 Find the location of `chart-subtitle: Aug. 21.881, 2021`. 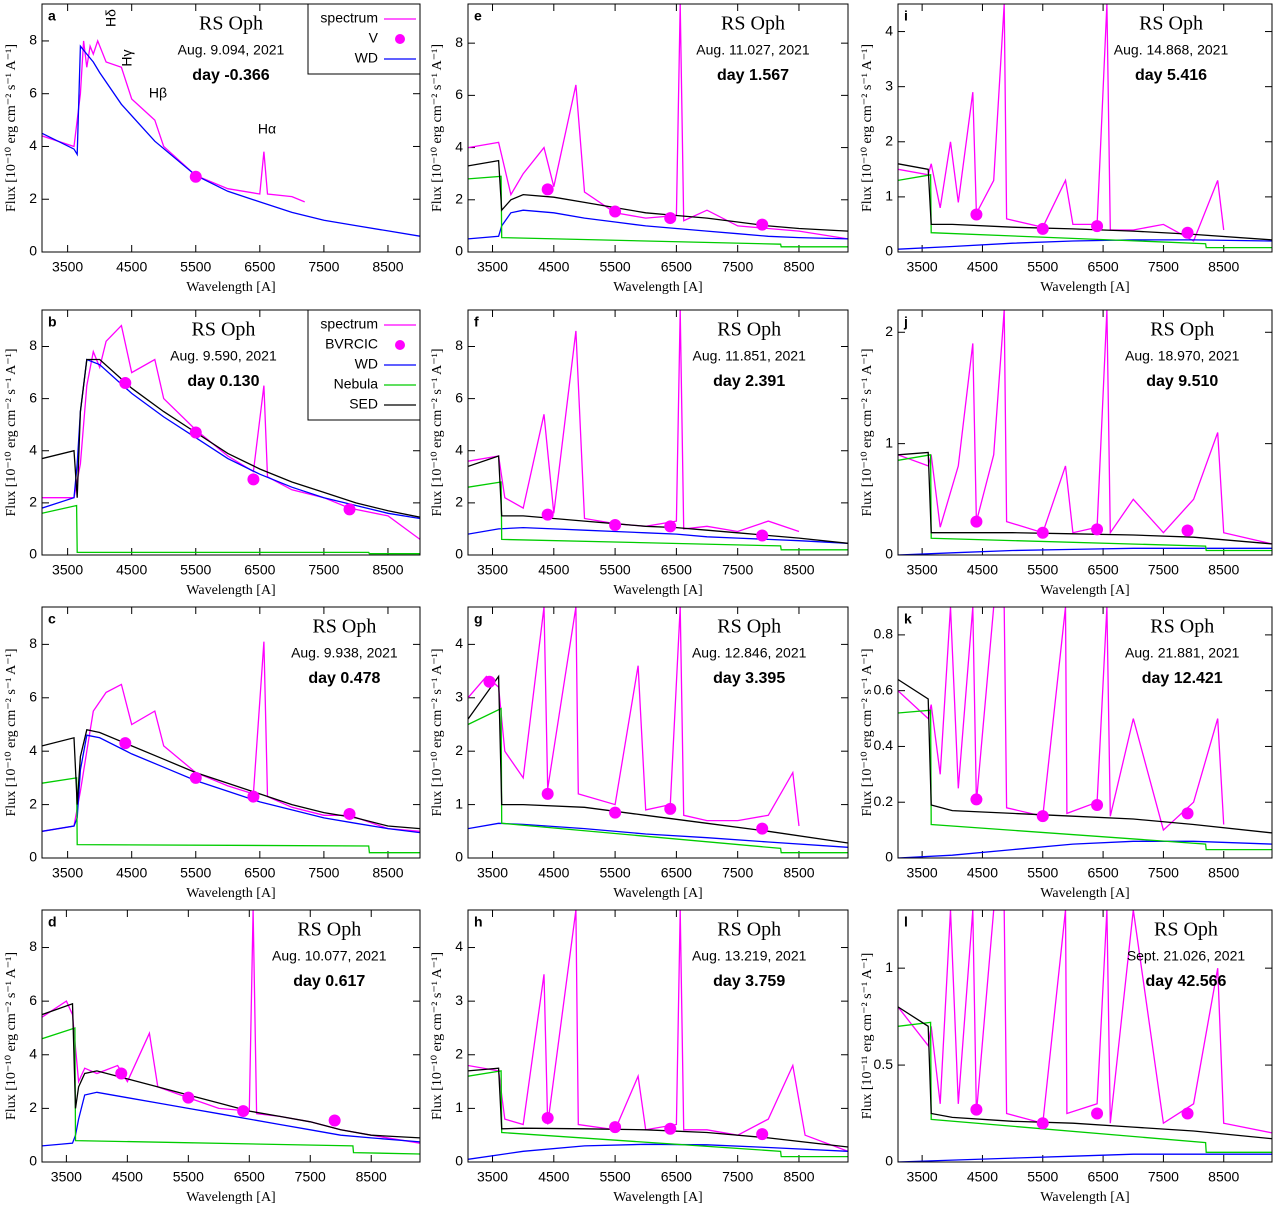

chart-subtitle: Aug. 21.881, 2021 is located at coordinates (1182, 653).